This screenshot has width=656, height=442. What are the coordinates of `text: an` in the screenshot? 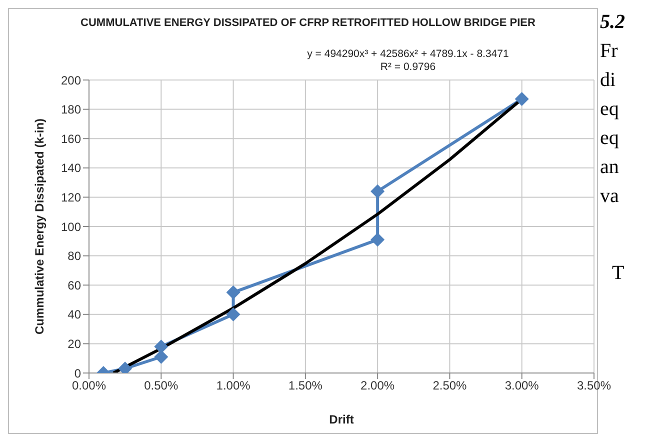 It's located at (610, 167).